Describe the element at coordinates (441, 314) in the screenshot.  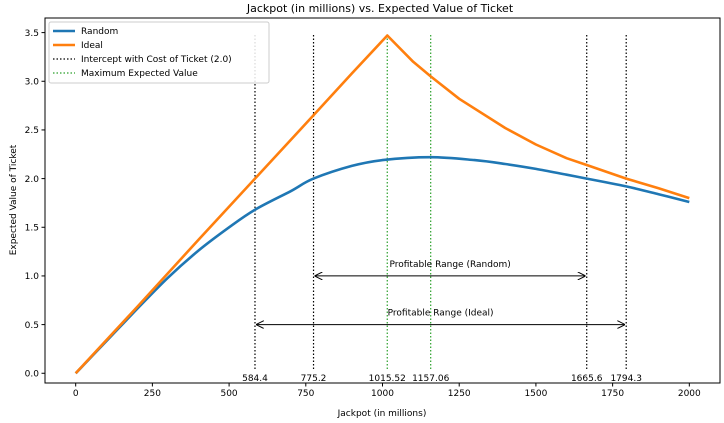
I see `range-label-1: Profitable Range (Ideal)` at that location.